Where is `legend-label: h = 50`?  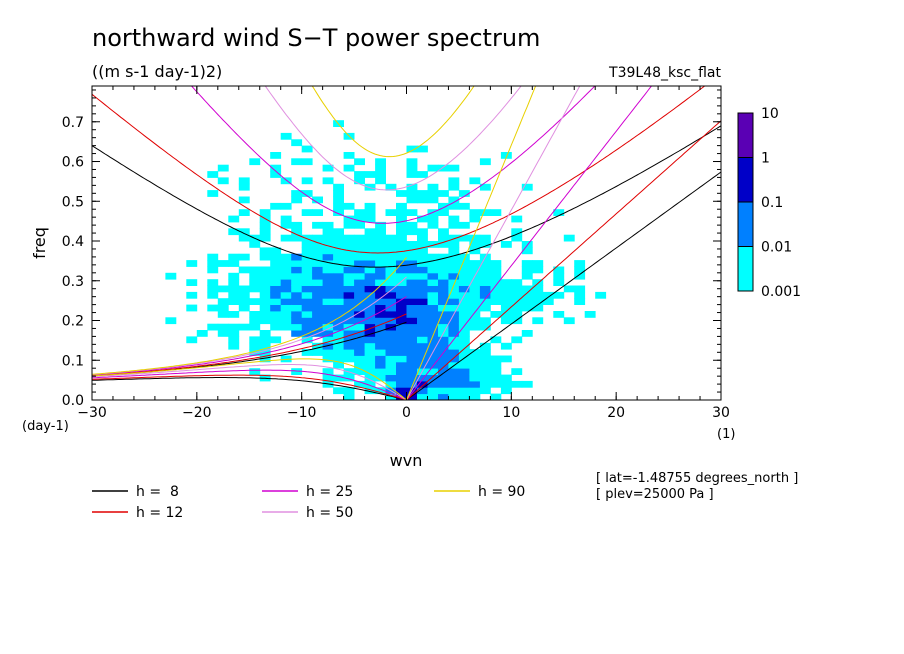 legend-label: h = 50 is located at coordinates (329, 513).